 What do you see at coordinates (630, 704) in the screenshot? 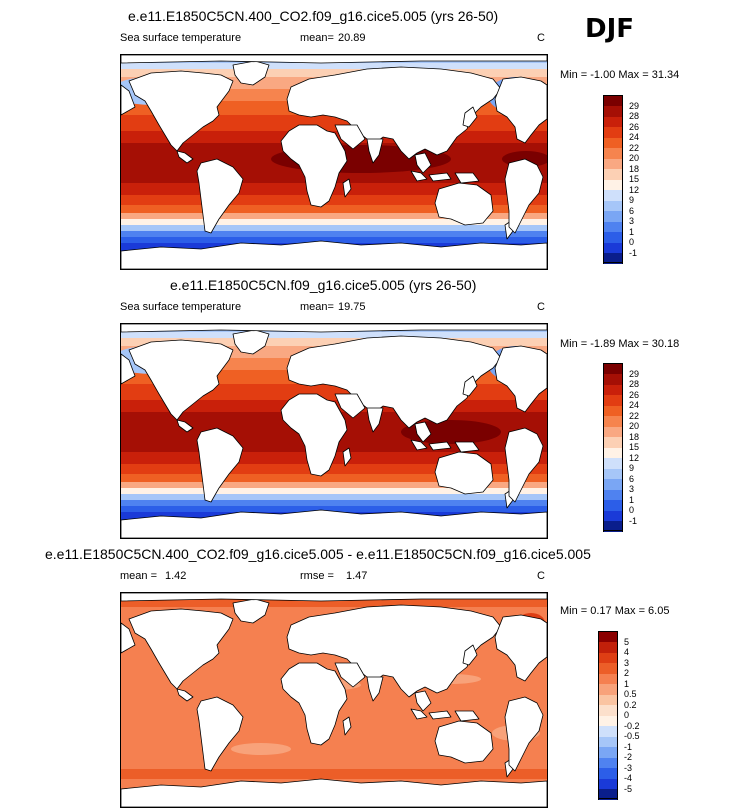
I see `colorbar-tick-label: 0.2` at bounding box center [630, 704].